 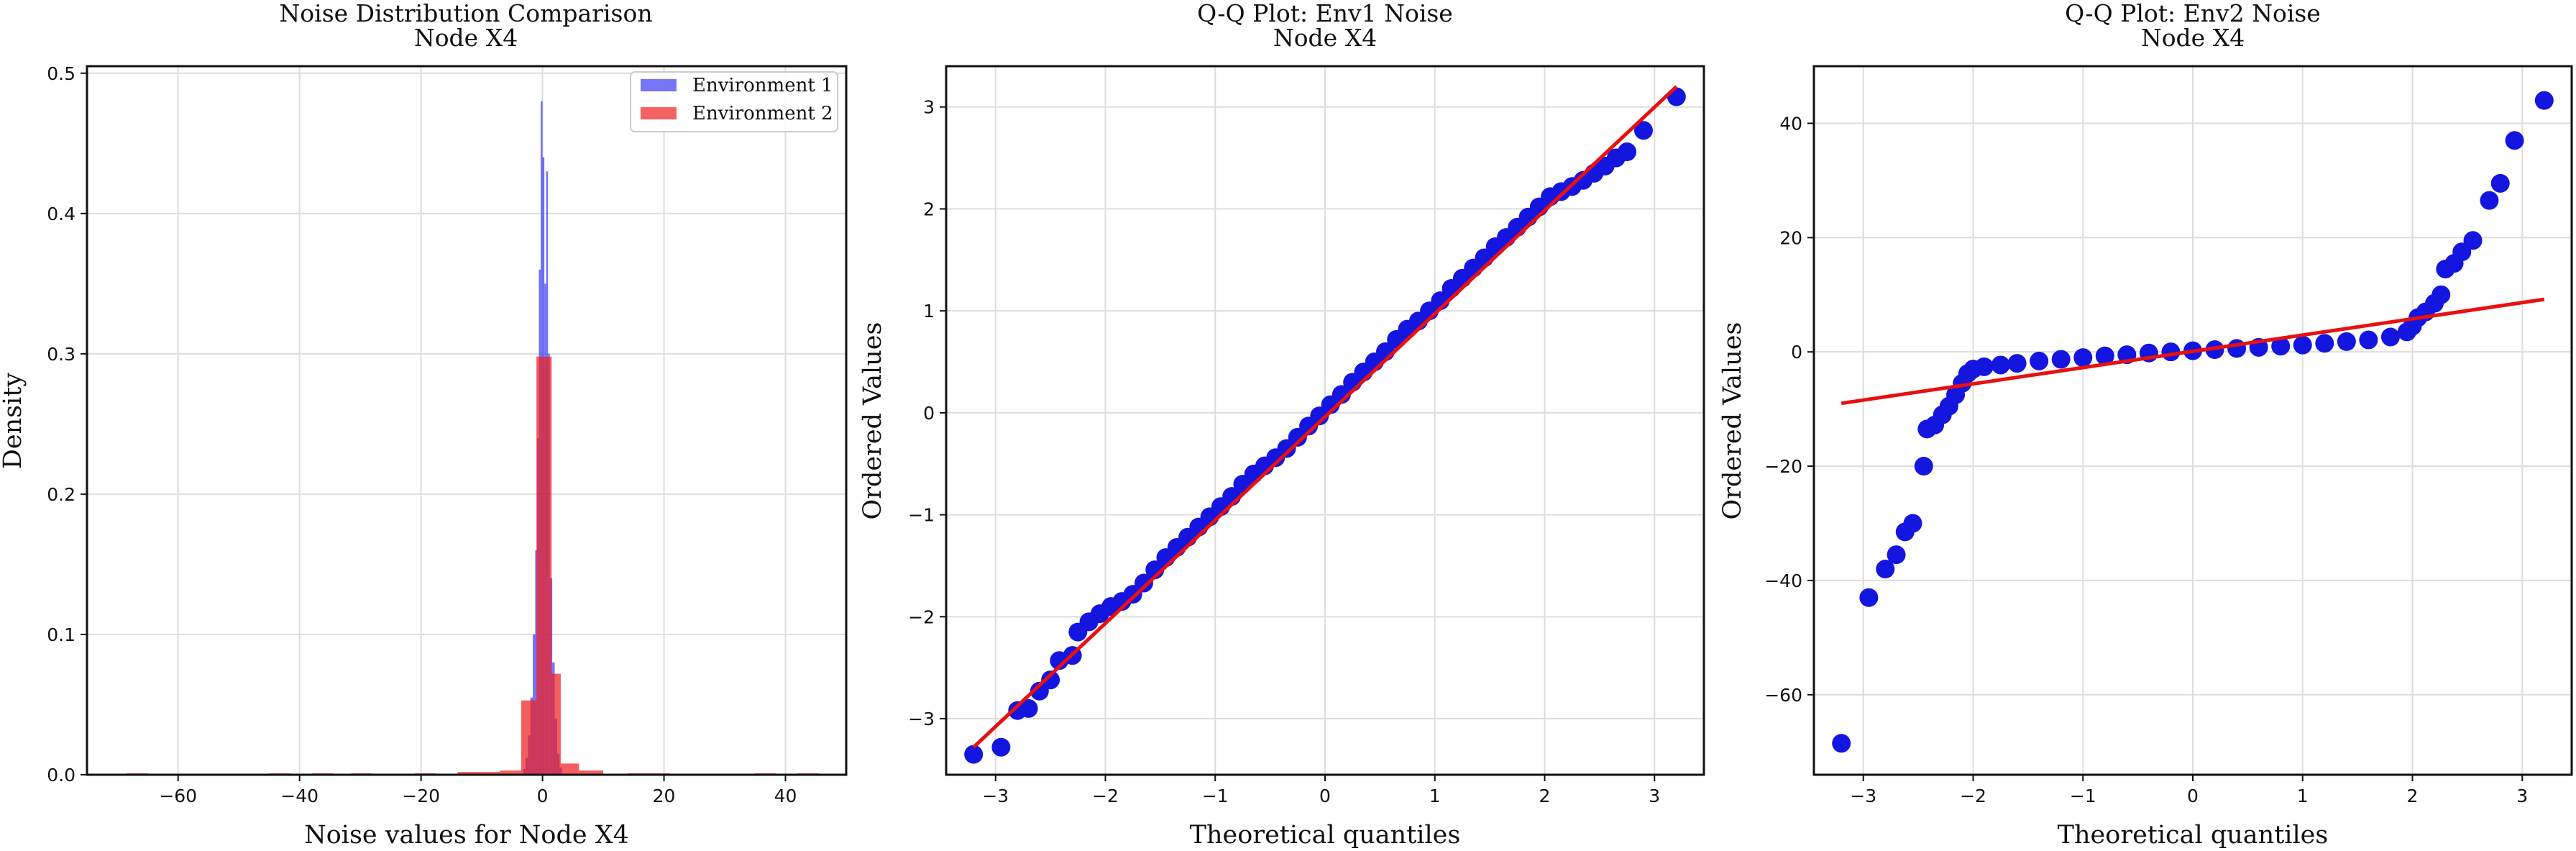 I want to click on chart-title: Q-Q Plot: Env1 Noise, so click(x=1325, y=13).